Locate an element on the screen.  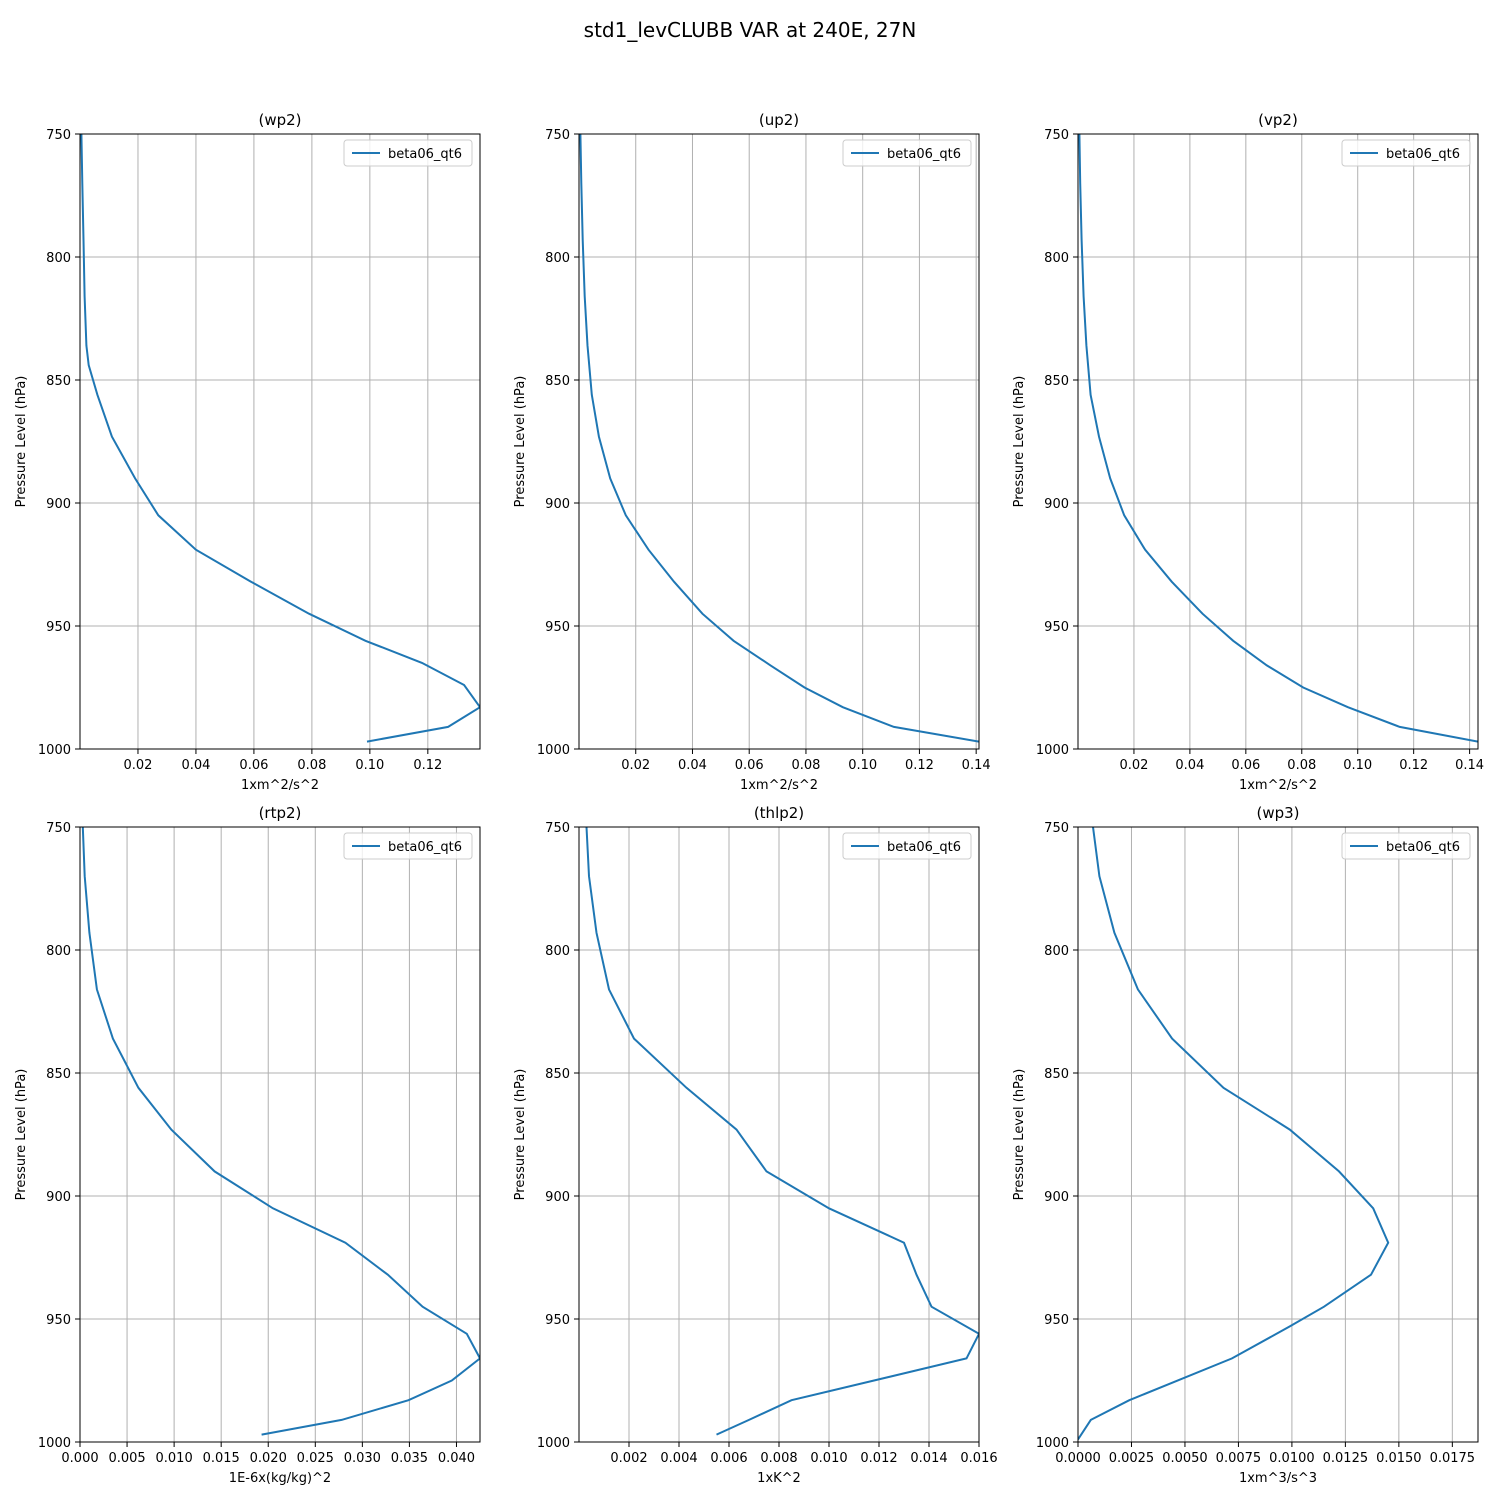
panel-title: (wp2) is located at coordinates (279, 120).